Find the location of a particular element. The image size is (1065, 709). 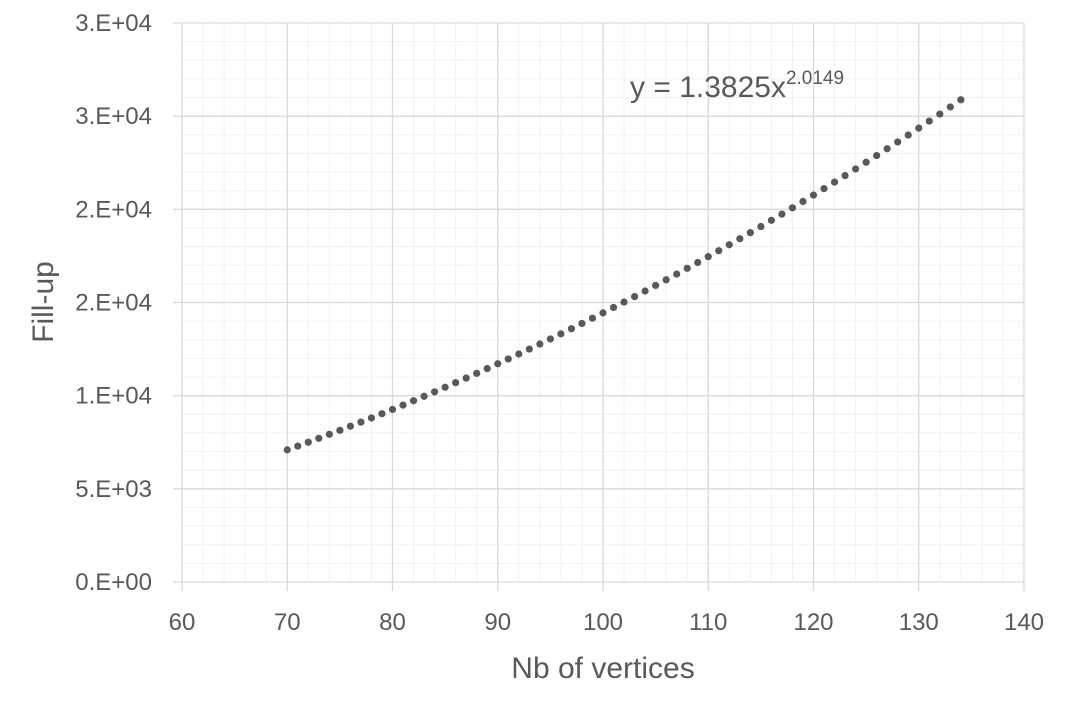

trendline-equation-exponent: 2.0149 is located at coordinates (815, 78).